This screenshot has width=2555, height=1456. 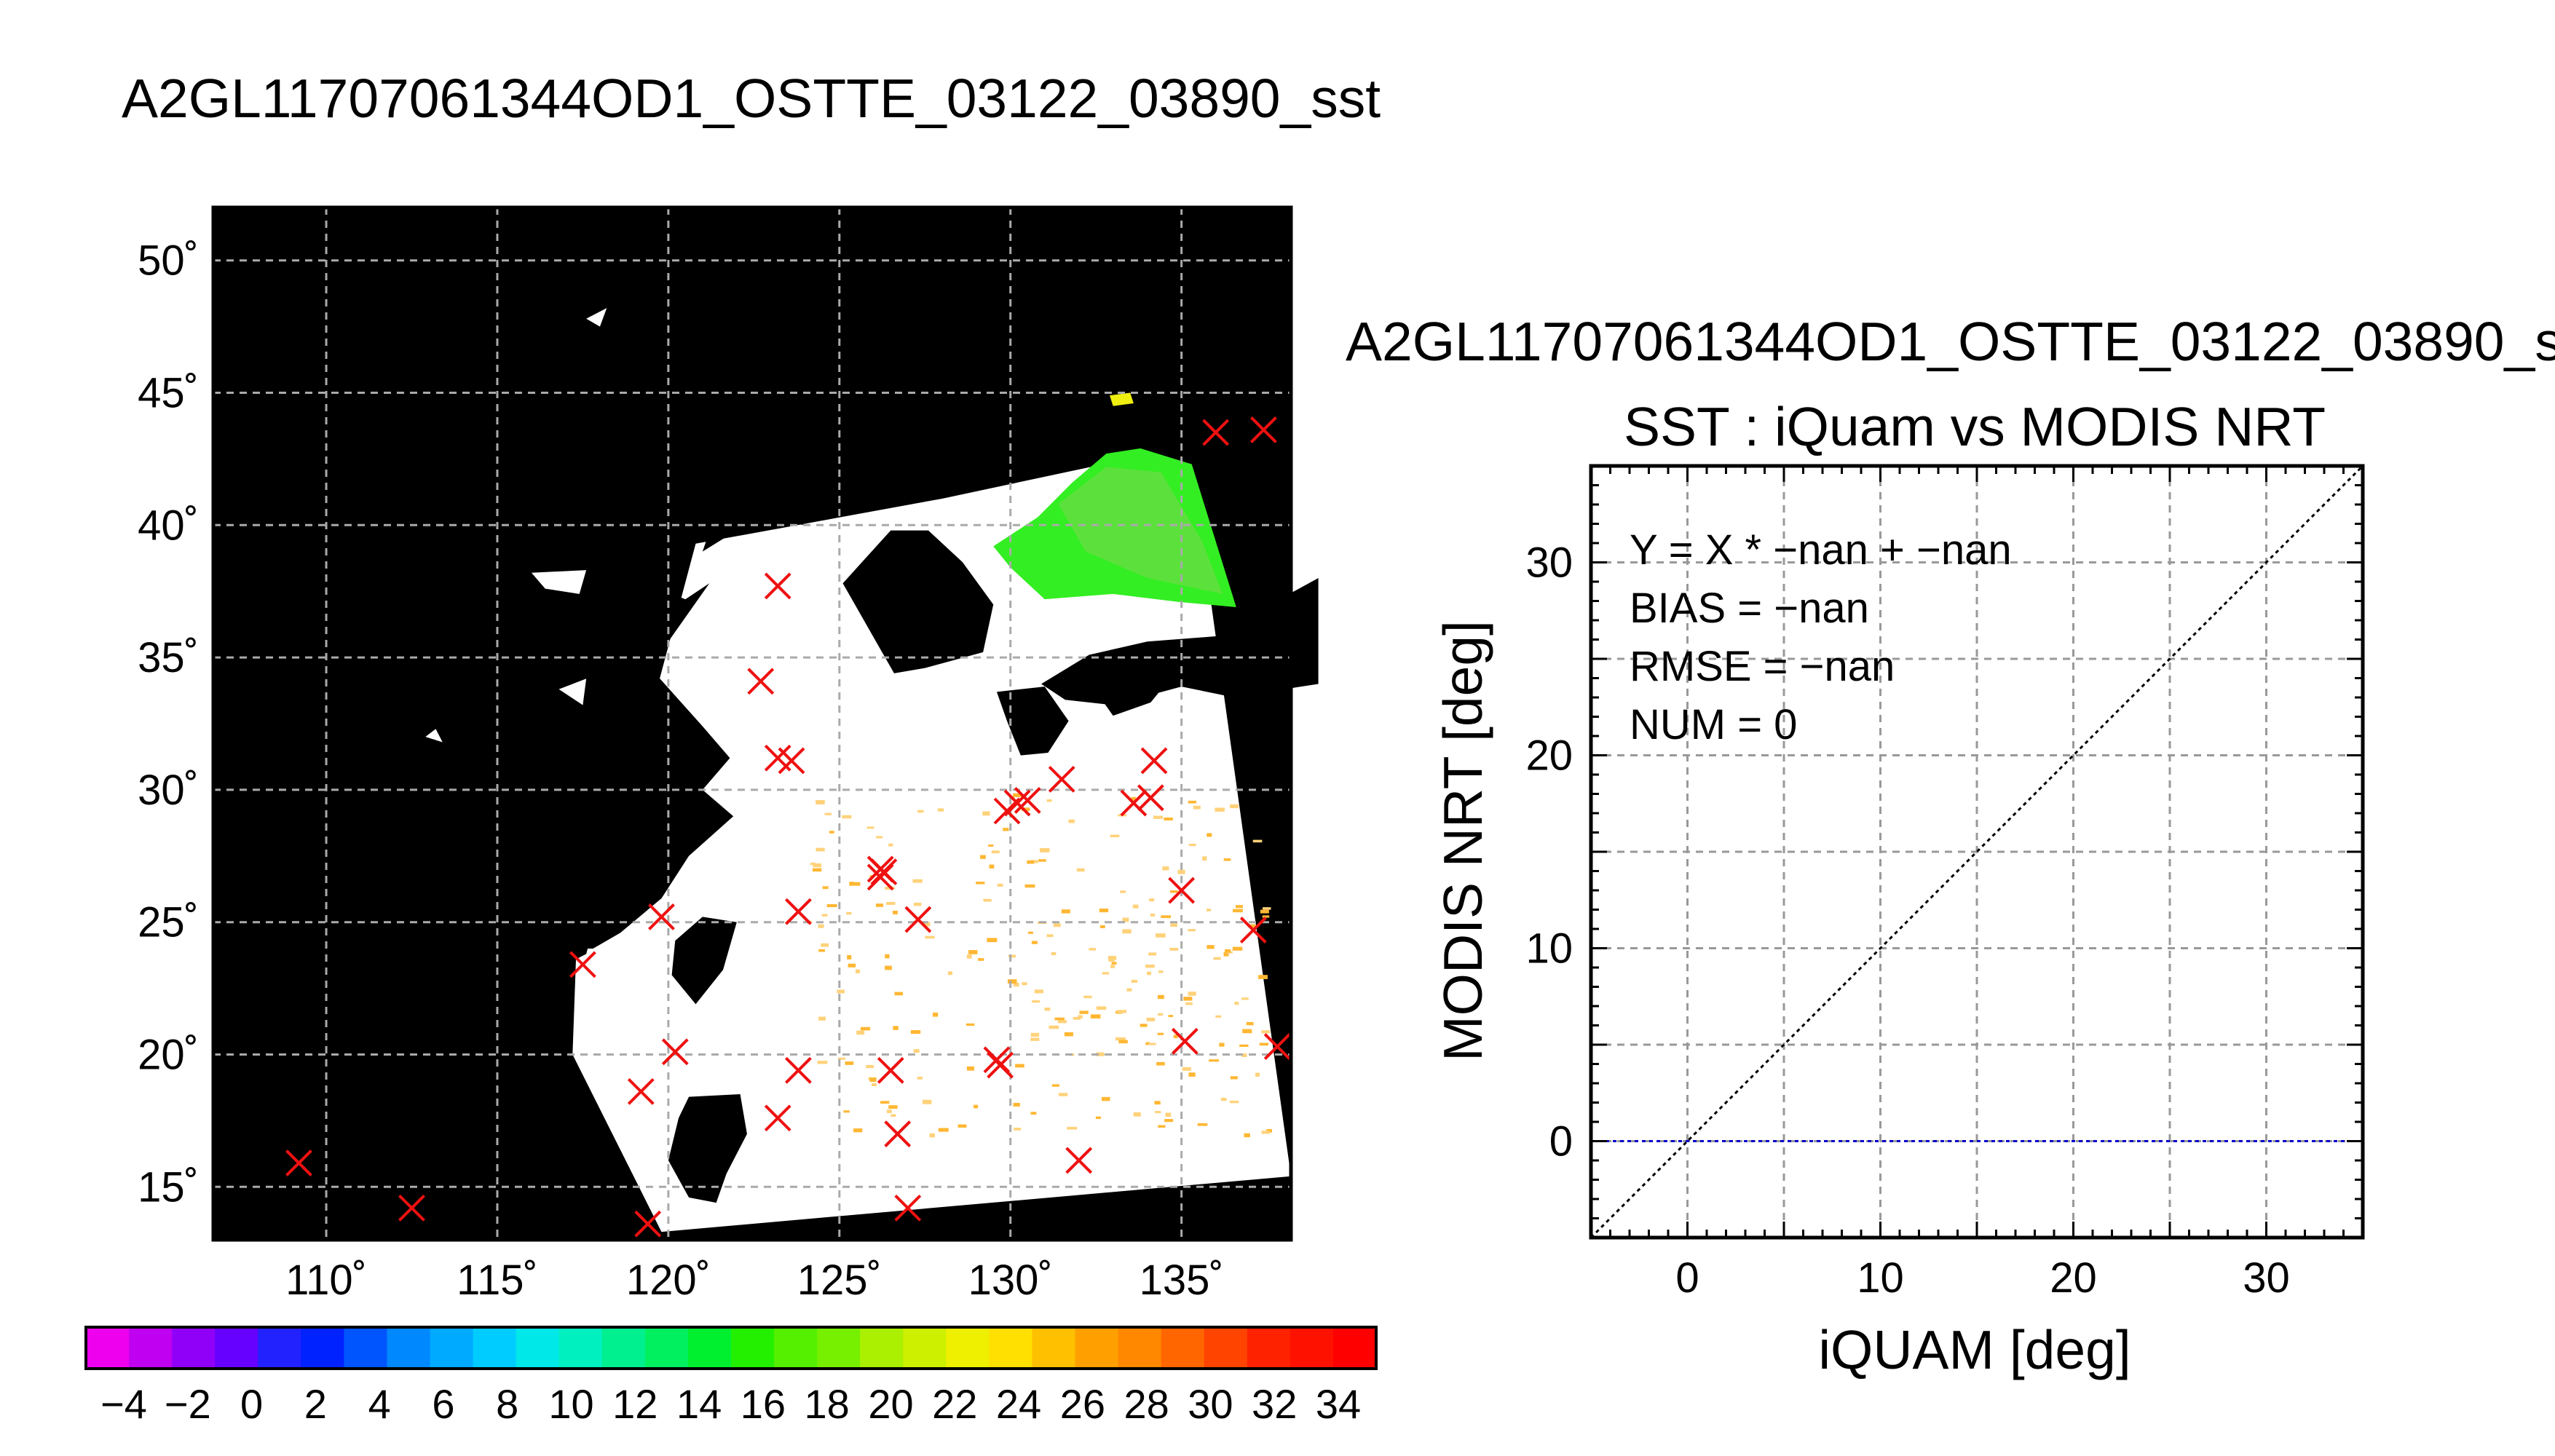 I want to click on map-lat-tick-label: 15˚, so click(x=168, y=1187).